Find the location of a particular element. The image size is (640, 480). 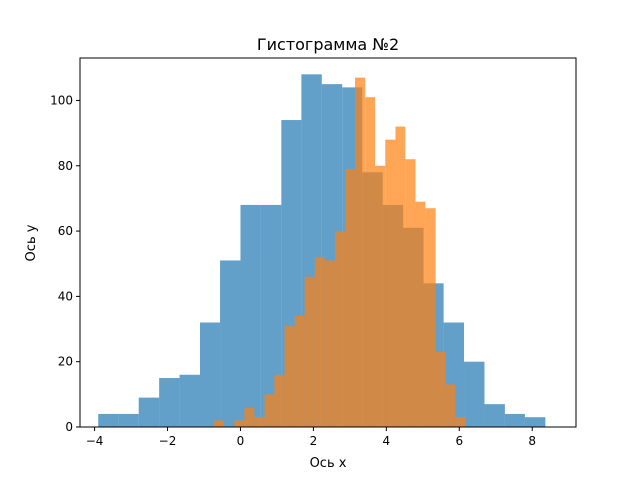

x-tick-label: 2 is located at coordinates (314, 441).